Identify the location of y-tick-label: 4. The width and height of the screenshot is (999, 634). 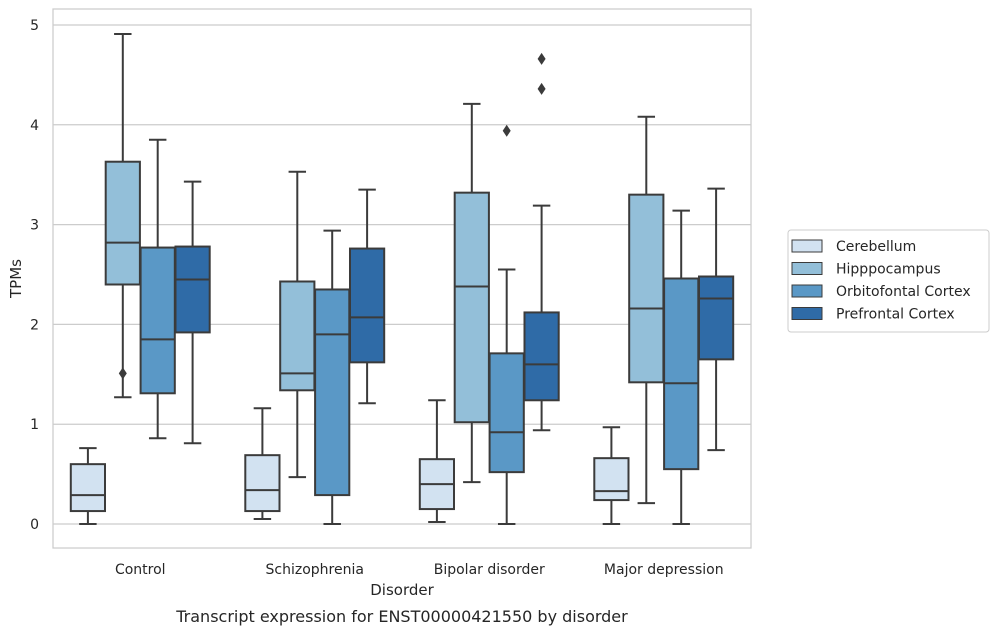
(34, 126).